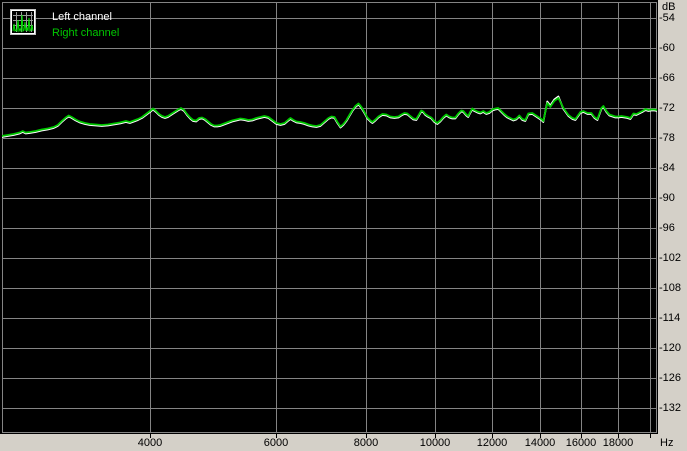 The width and height of the screenshot is (687, 451). What do you see at coordinates (86, 33) in the screenshot?
I see `legend-right-channel-label: Right channel` at bounding box center [86, 33].